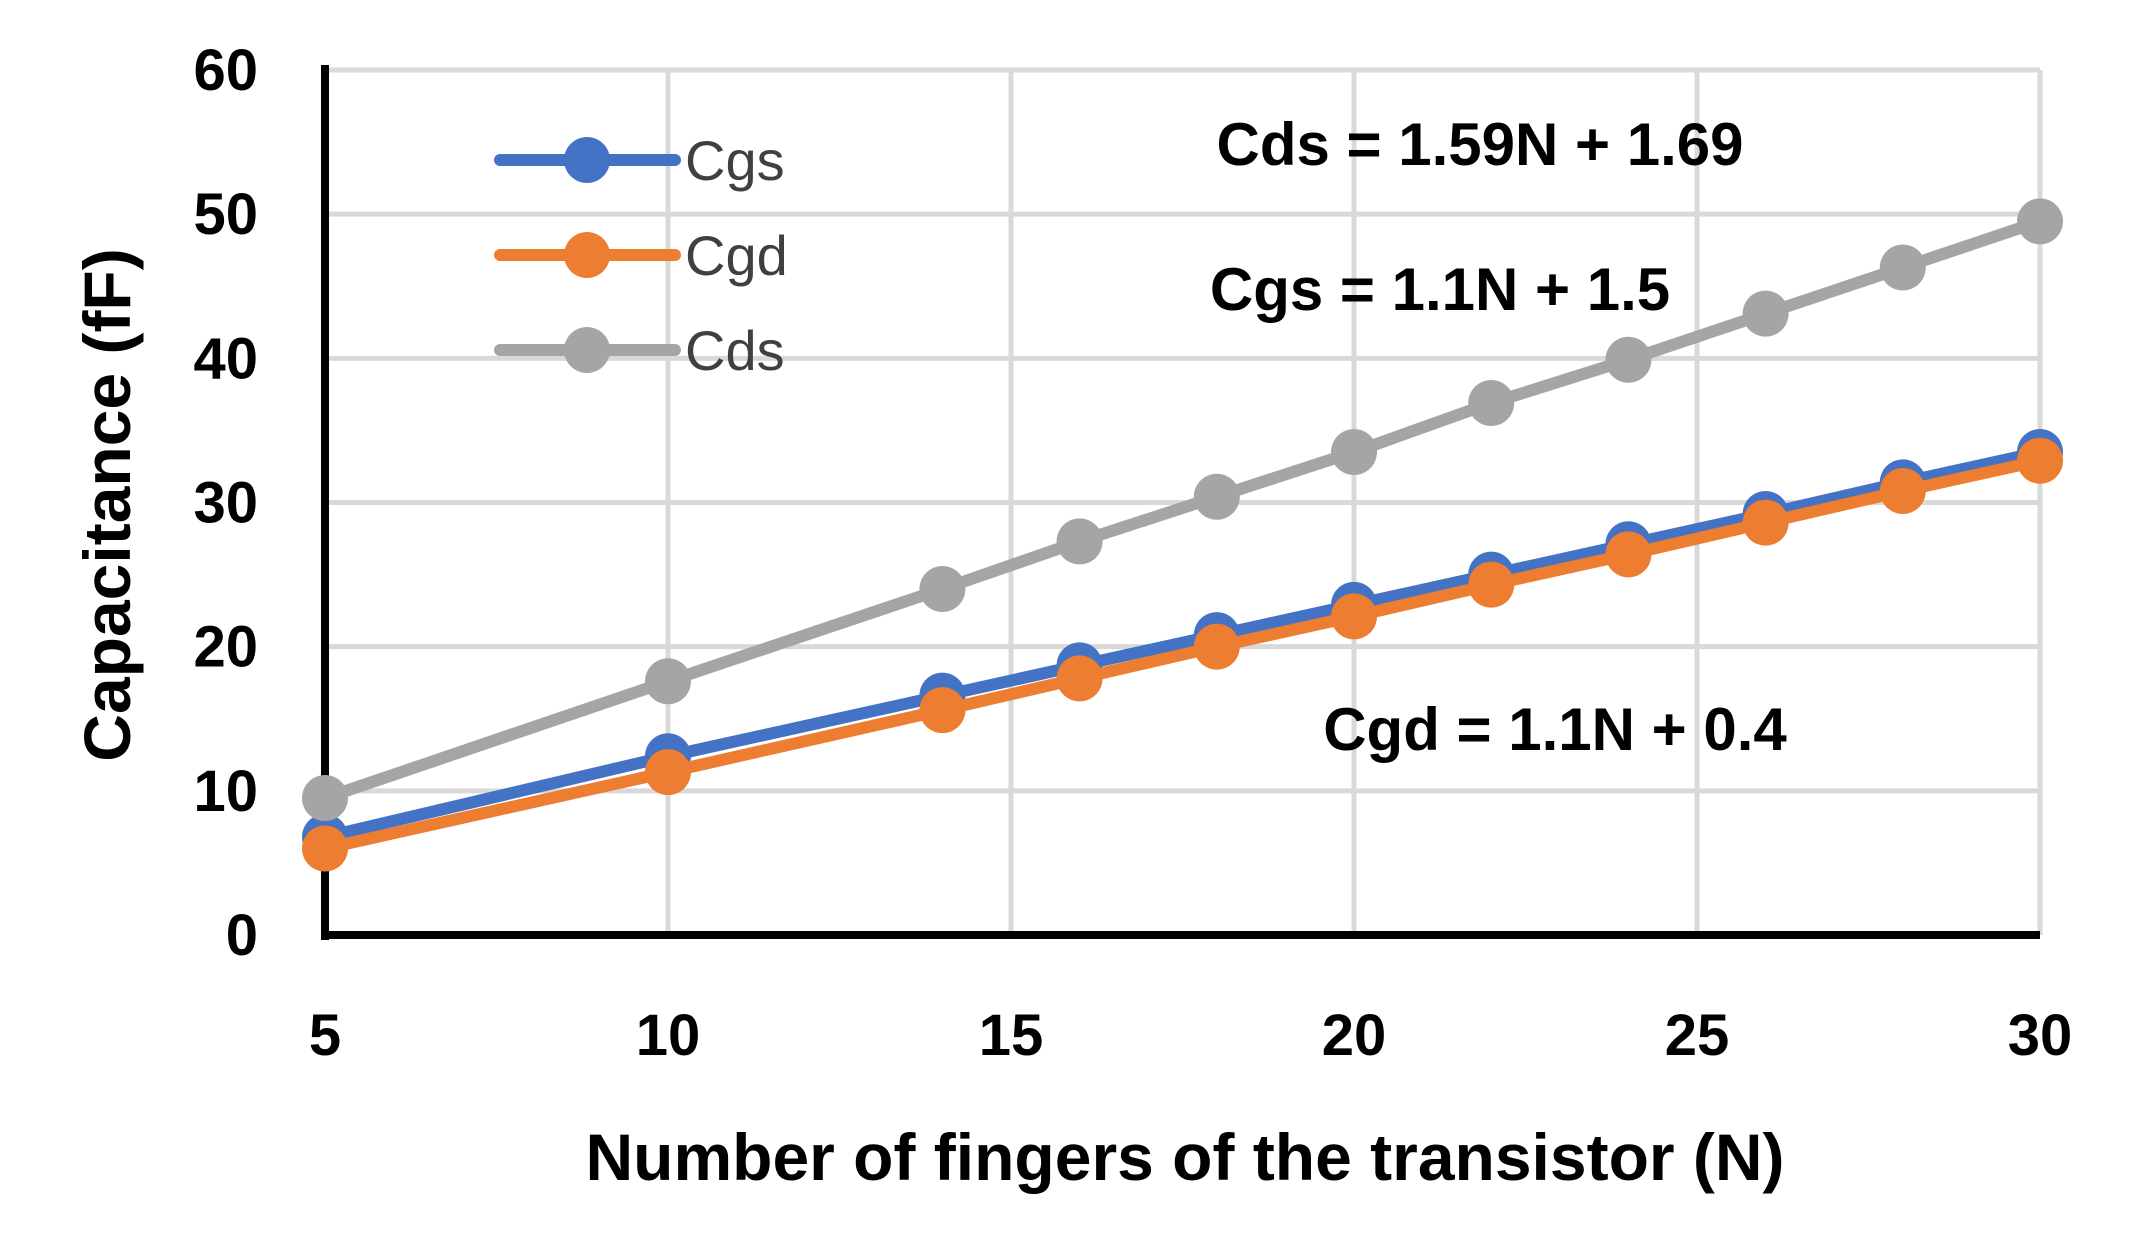 This screenshot has width=2129, height=1244. Describe the element at coordinates (587, 255) in the screenshot. I see `legend-swatch-cgd-marker` at that location.